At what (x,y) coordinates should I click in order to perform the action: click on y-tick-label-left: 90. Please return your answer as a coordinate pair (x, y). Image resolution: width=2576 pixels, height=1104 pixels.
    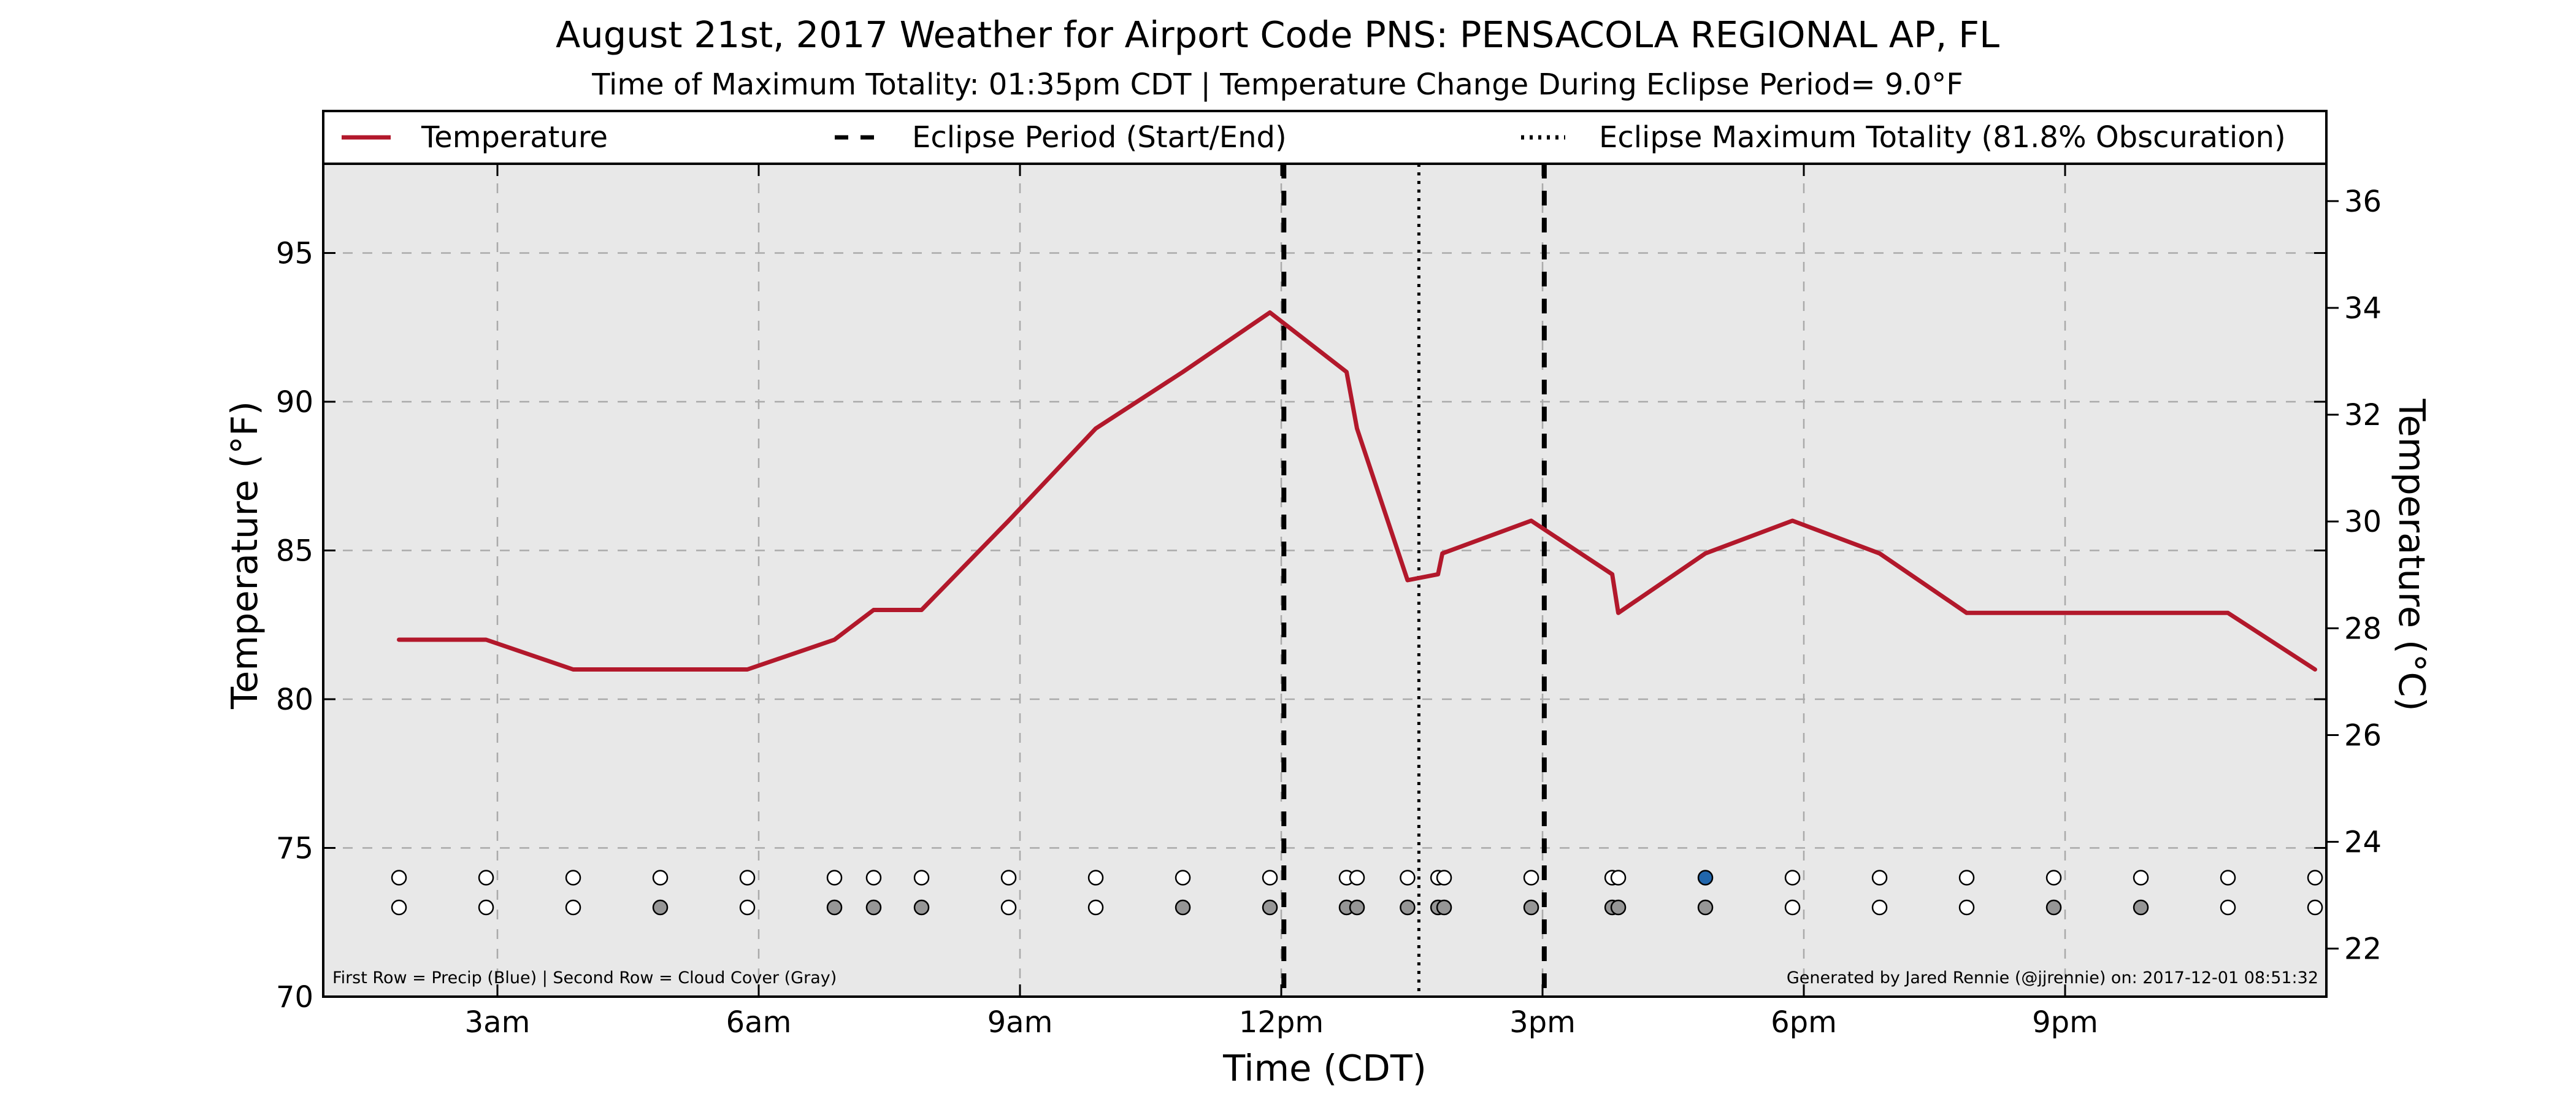
    Looking at the image, I should click on (294, 402).